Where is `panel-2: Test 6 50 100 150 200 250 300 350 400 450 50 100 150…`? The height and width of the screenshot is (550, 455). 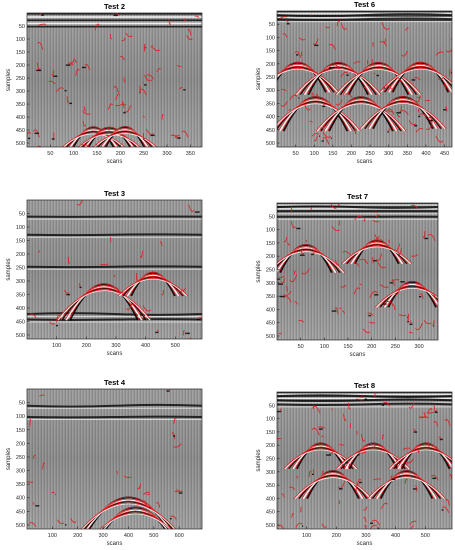 panel-2: Test 6 50 100 150 200 250 300 350 400 450 50 100 150… is located at coordinates (354, 82).